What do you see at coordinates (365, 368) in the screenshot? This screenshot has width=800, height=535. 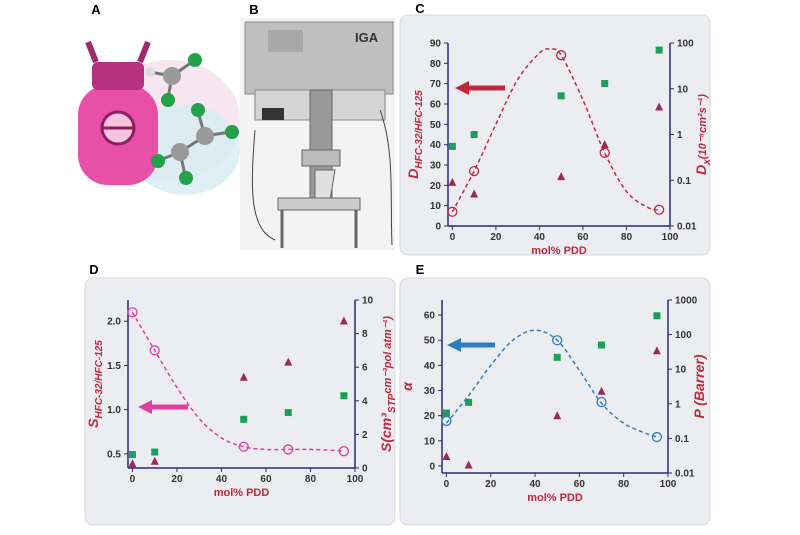 I see `y2-tick-label: 6` at bounding box center [365, 368].